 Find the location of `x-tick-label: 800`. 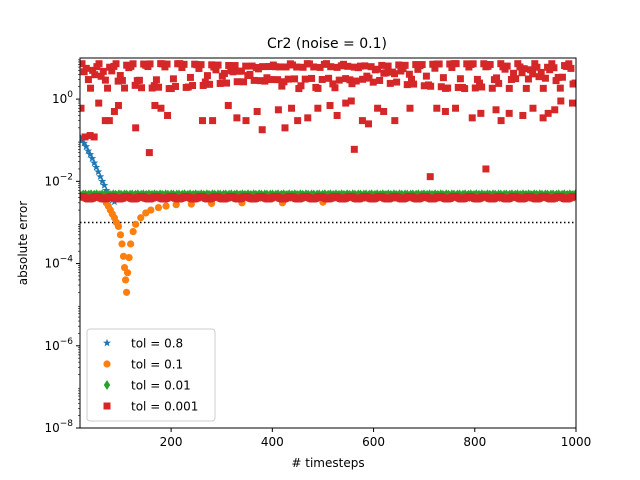

x-tick-label: 800 is located at coordinates (474, 442).